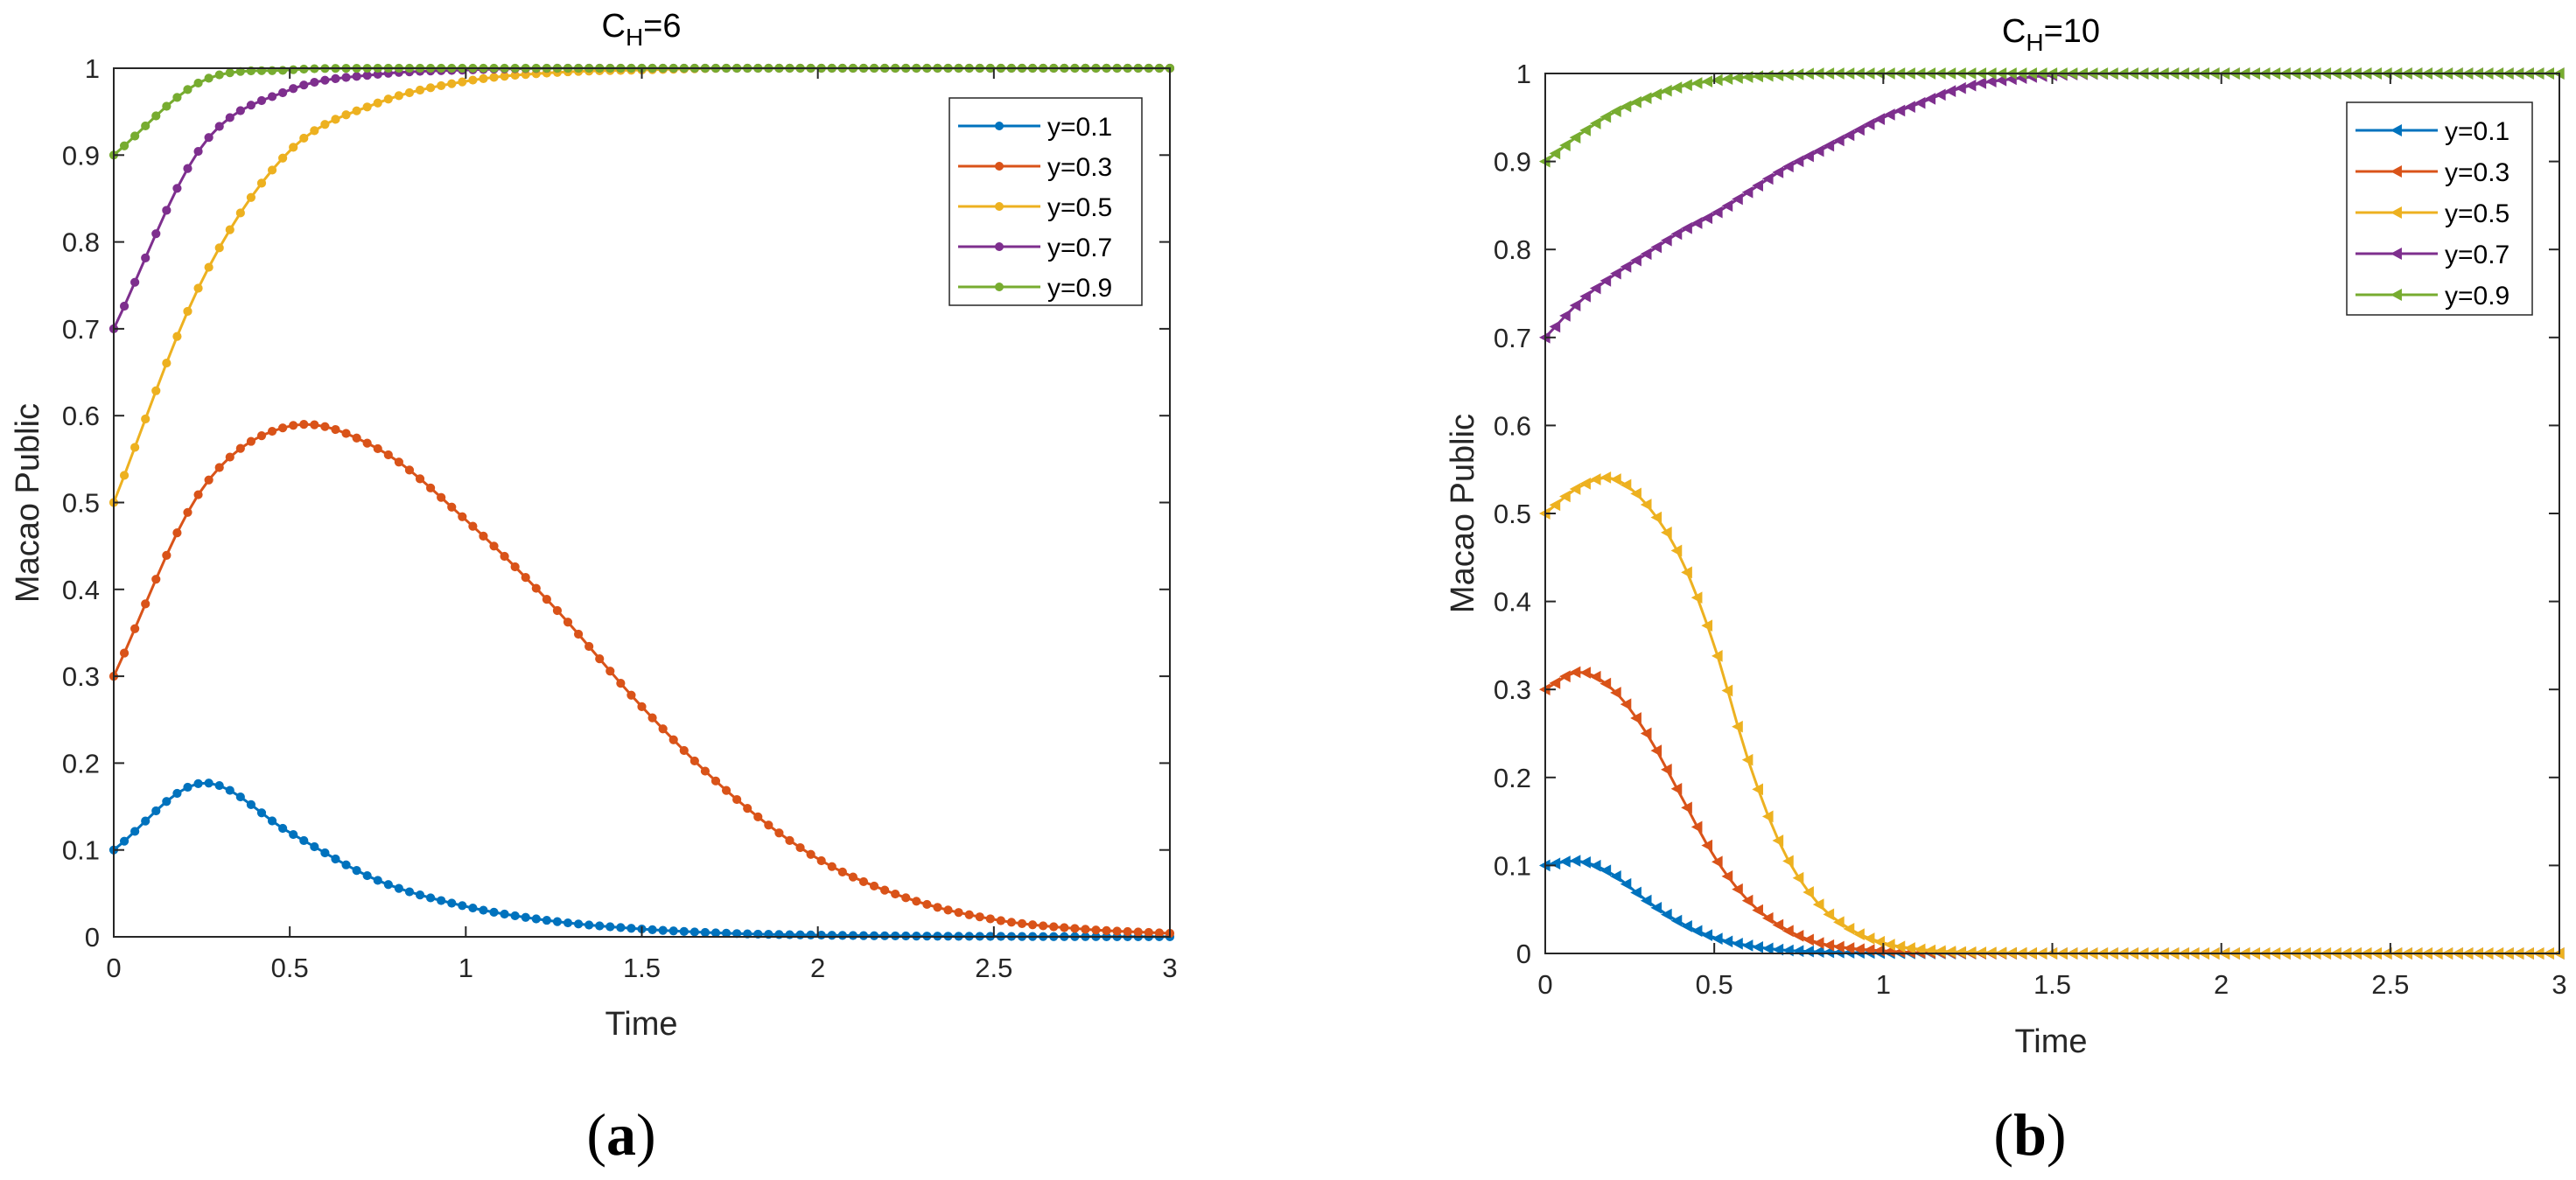 Image resolution: width=2576 pixels, height=1180 pixels. What do you see at coordinates (1512, 338) in the screenshot?
I see `y-tick-label: 0.7` at bounding box center [1512, 338].